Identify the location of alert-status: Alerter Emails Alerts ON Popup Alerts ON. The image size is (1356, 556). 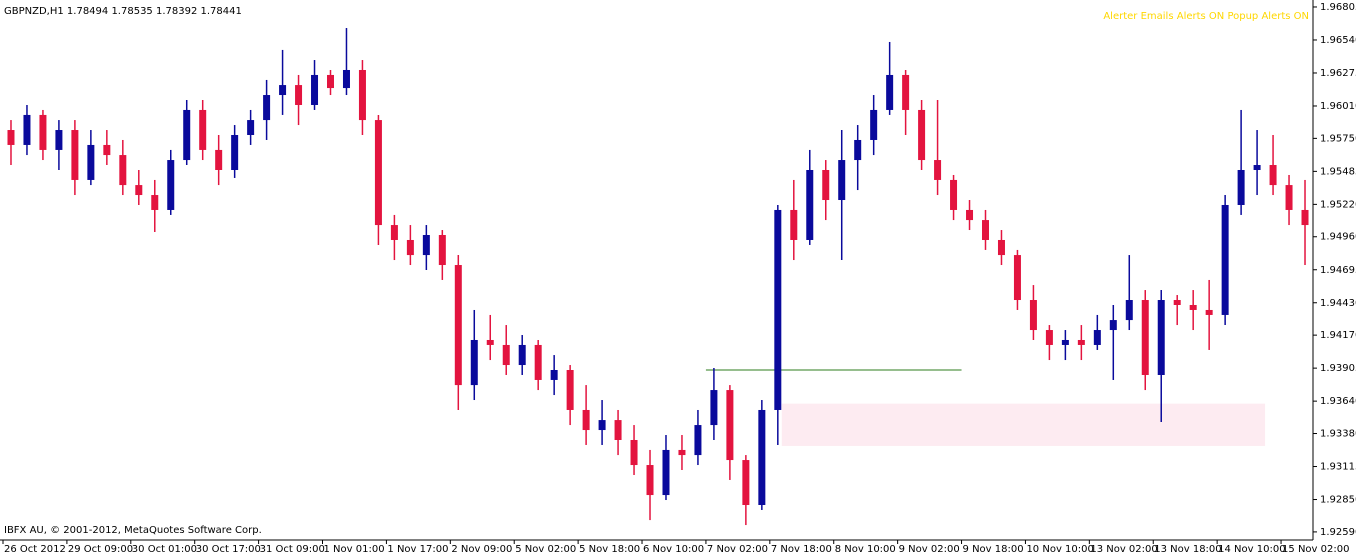
(1206, 16).